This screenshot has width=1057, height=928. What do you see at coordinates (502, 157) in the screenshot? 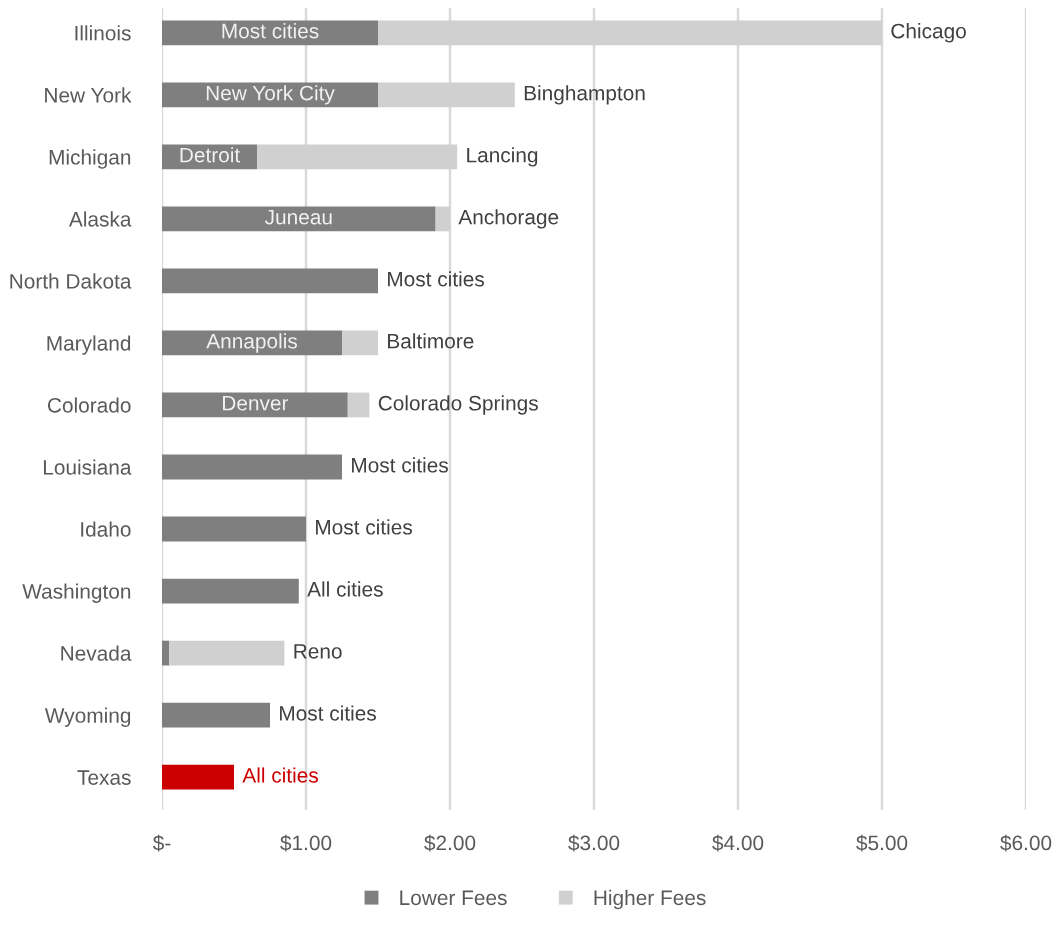
I see `data-label: Lancing` at bounding box center [502, 157].